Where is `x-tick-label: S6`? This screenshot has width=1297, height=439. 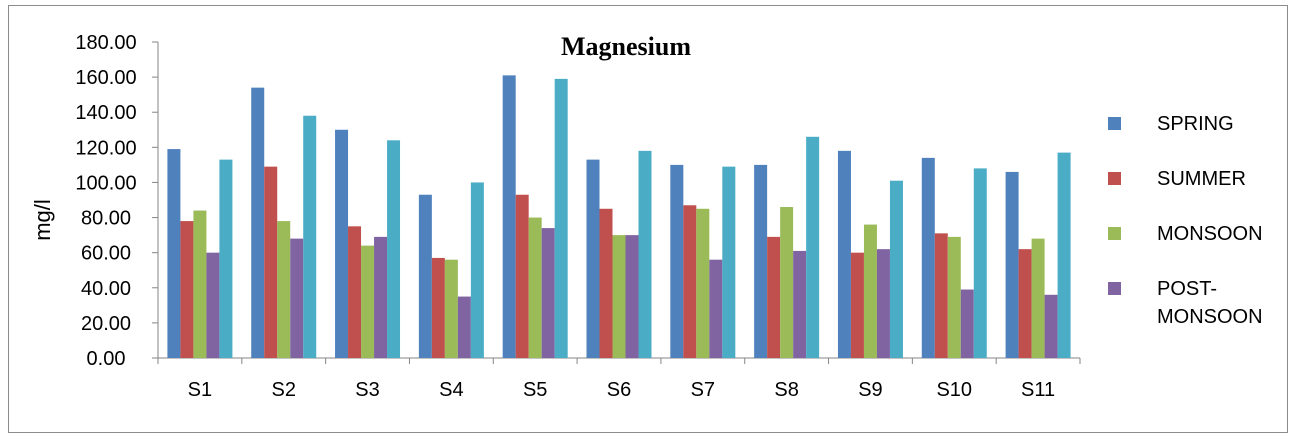
x-tick-label: S6 is located at coordinates (619, 390).